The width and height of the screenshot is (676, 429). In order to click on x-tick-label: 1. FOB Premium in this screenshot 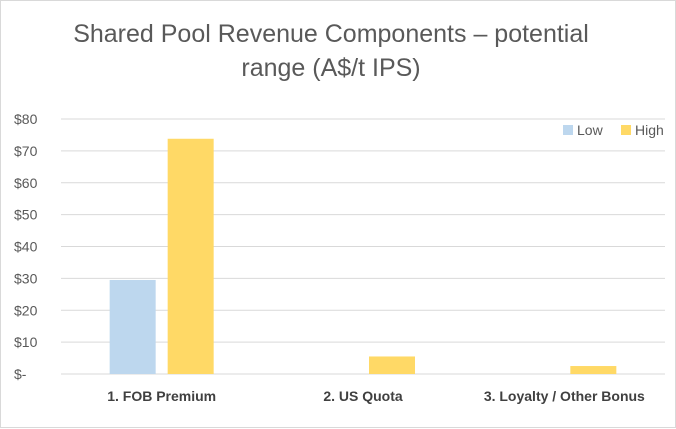, I will do `click(161, 396)`.